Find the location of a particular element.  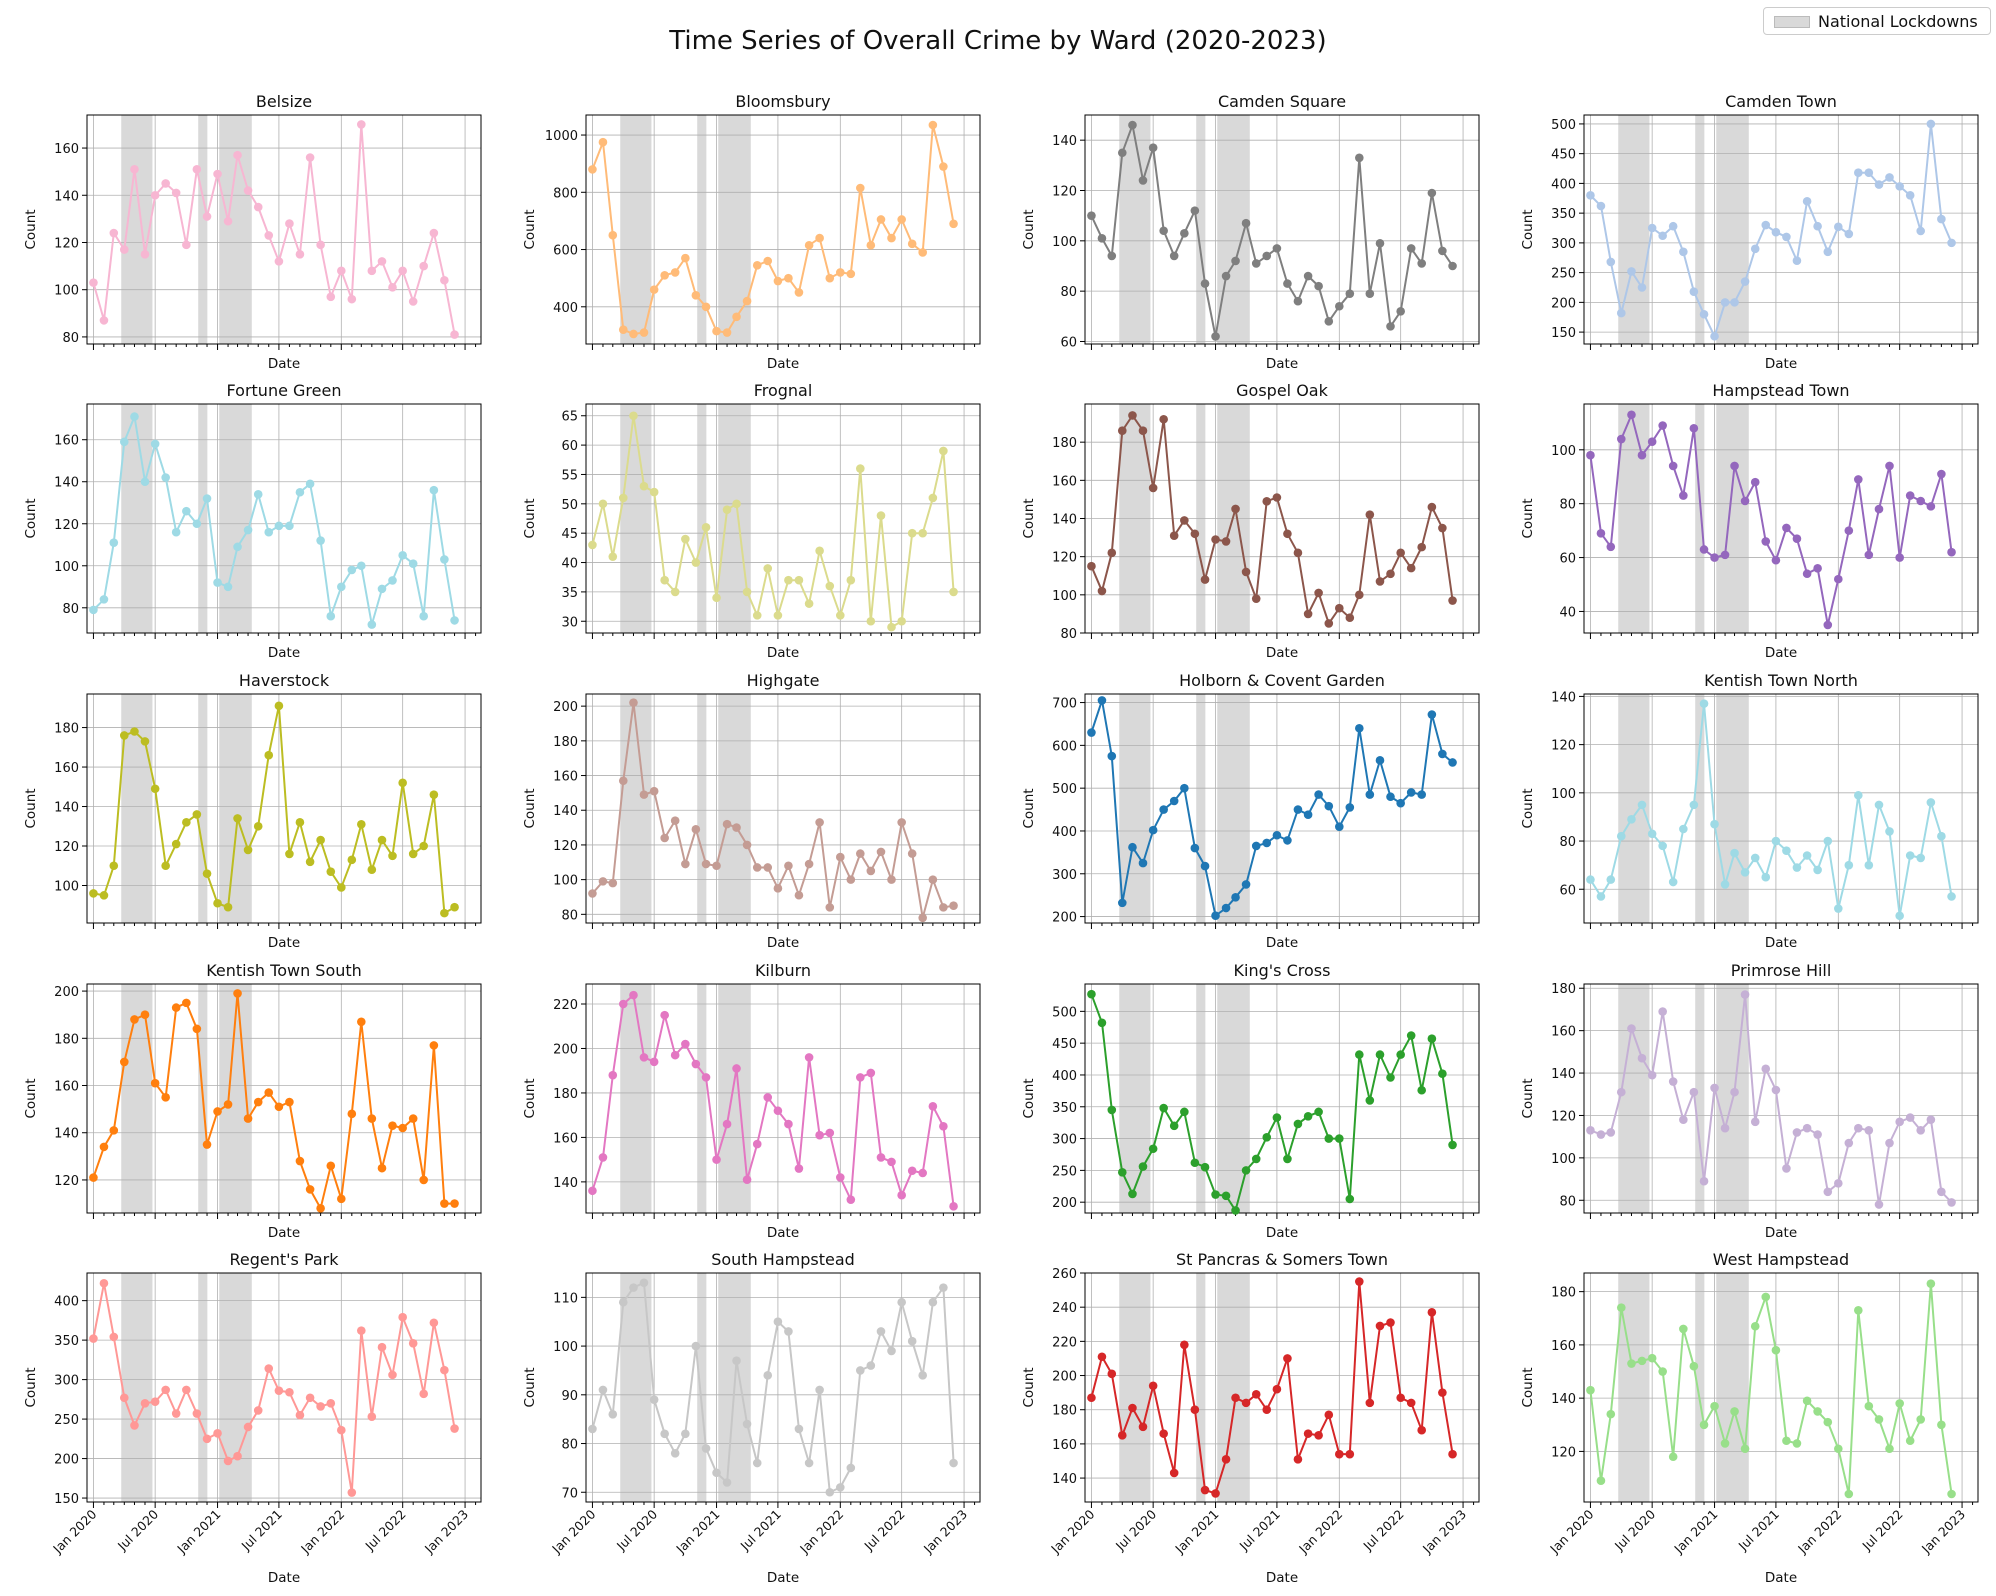

panel-title: Bloomsbury is located at coordinates (782, 101).